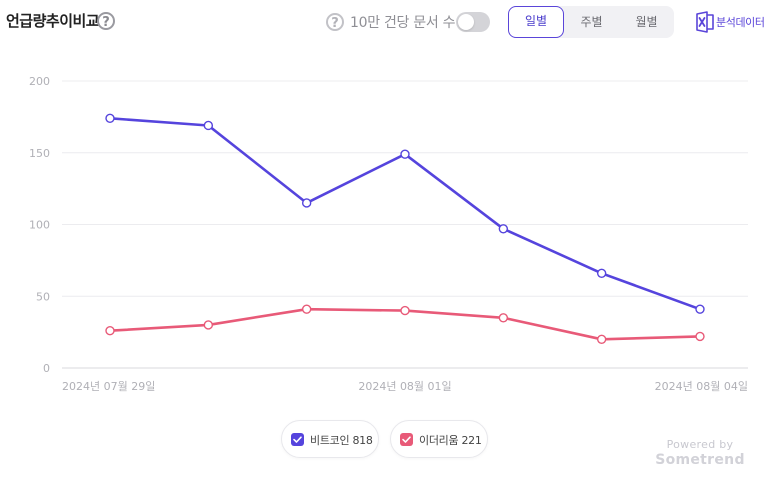 Image resolution: width=766 pixels, height=484 pixels. I want to click on period-weekly-button: 주별, so click(591, 22).